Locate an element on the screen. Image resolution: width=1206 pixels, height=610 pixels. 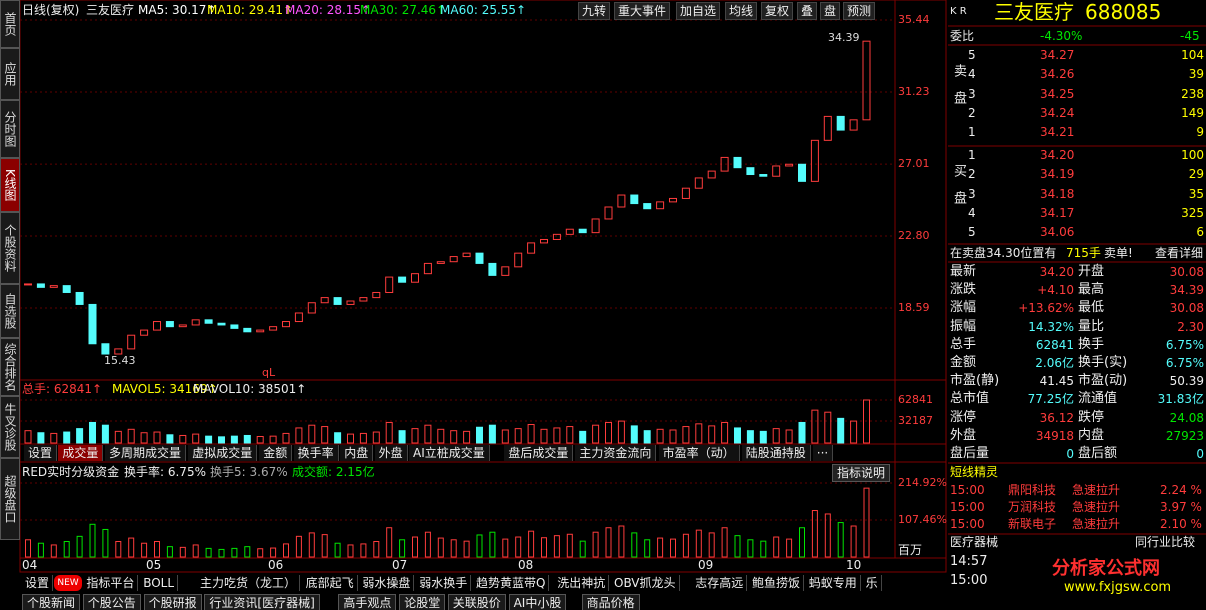
side-tab: 自选股 is located at coordinates (10, 311).